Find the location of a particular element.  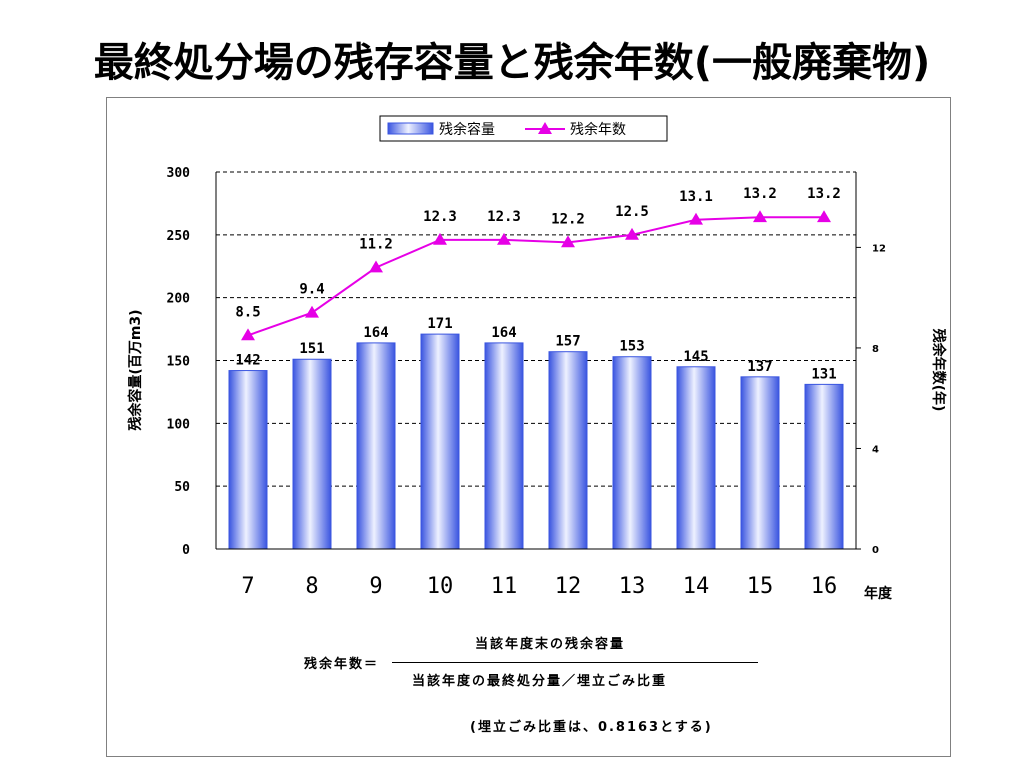

line-value-label: 12.5 is located at coordinates (632, 212).